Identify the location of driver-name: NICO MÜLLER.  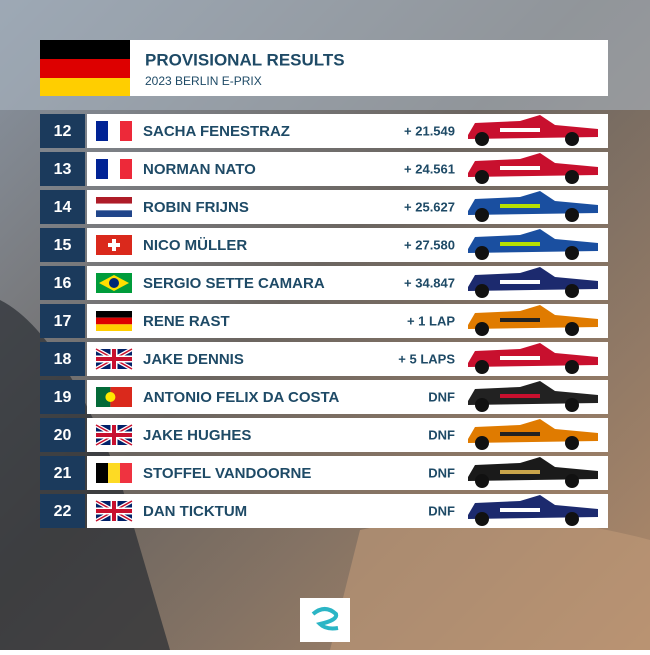
(195, 245).